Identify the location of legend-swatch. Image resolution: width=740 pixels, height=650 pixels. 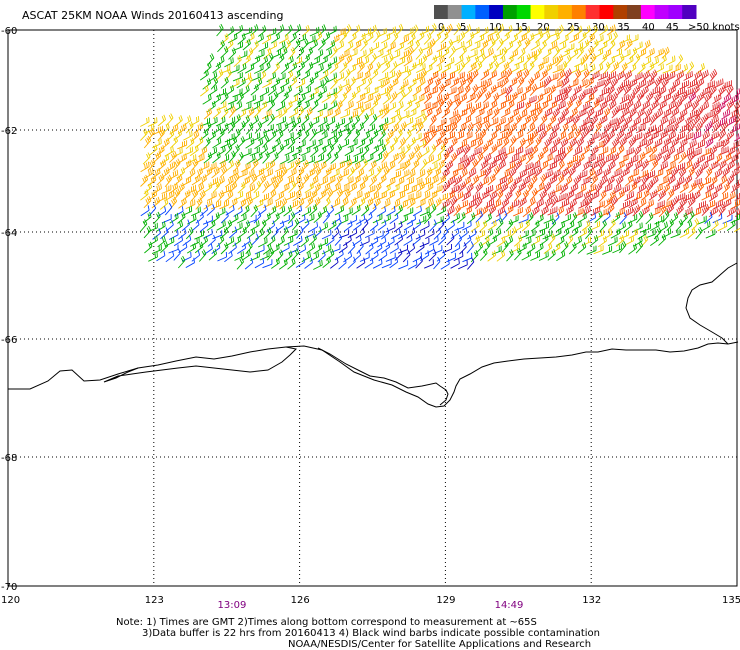
(441, 12).